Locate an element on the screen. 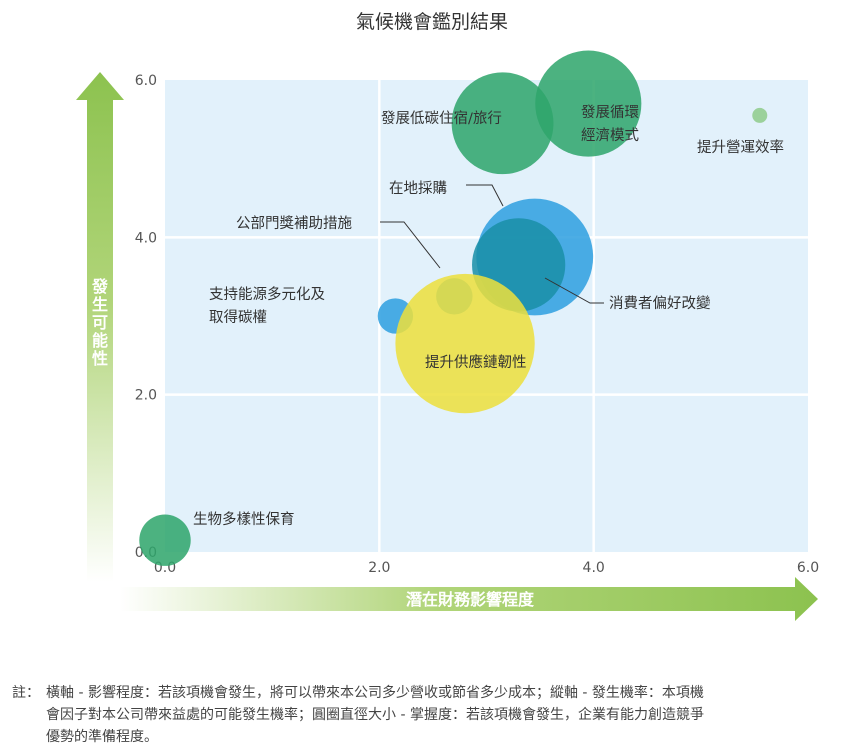  label-circular-line2: 經濟模式 is located at coordinates (610, 135).